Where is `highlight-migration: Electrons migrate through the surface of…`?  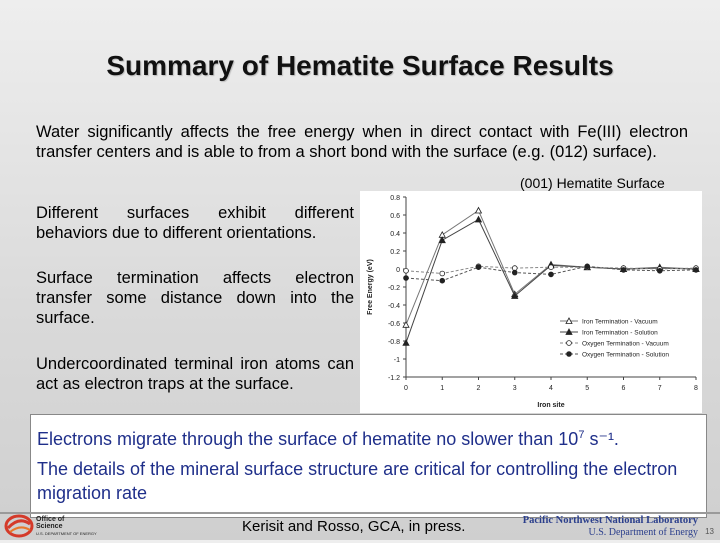
highlight-migration: Electrons migrate through the surface of… is located at coordinates (369, 437).